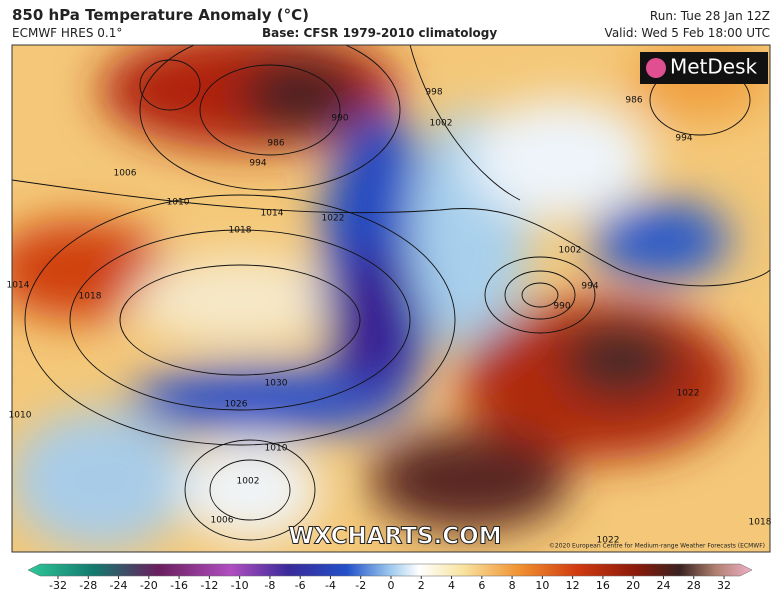 This screenshot has width=784, height=600. I want to click on colorbar-label: -6, so click(300, 585).